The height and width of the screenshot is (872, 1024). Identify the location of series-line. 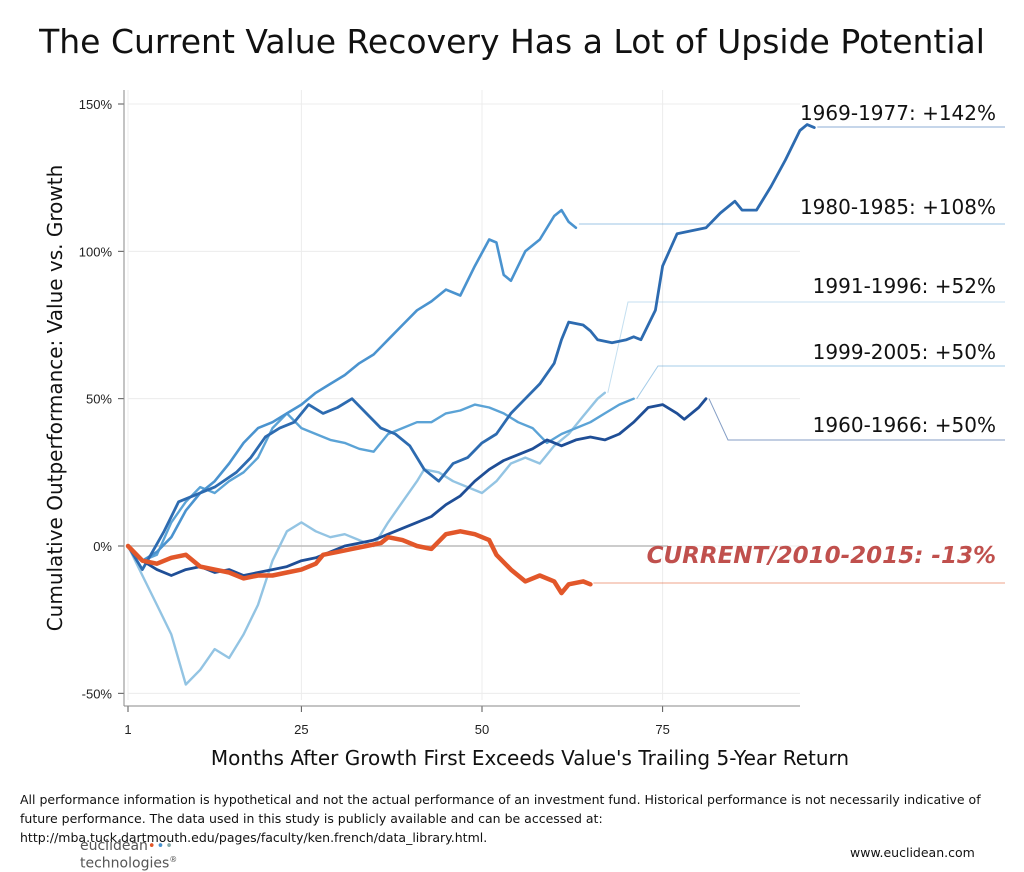
(359, 562).